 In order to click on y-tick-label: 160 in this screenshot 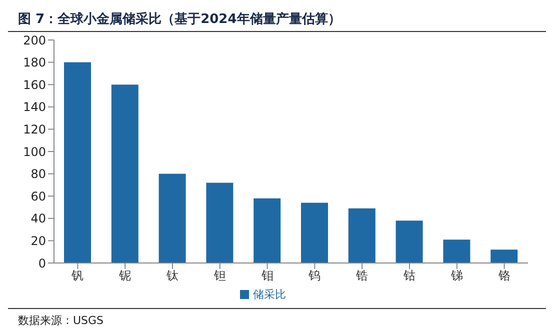, I will do `click(34, 85)`.